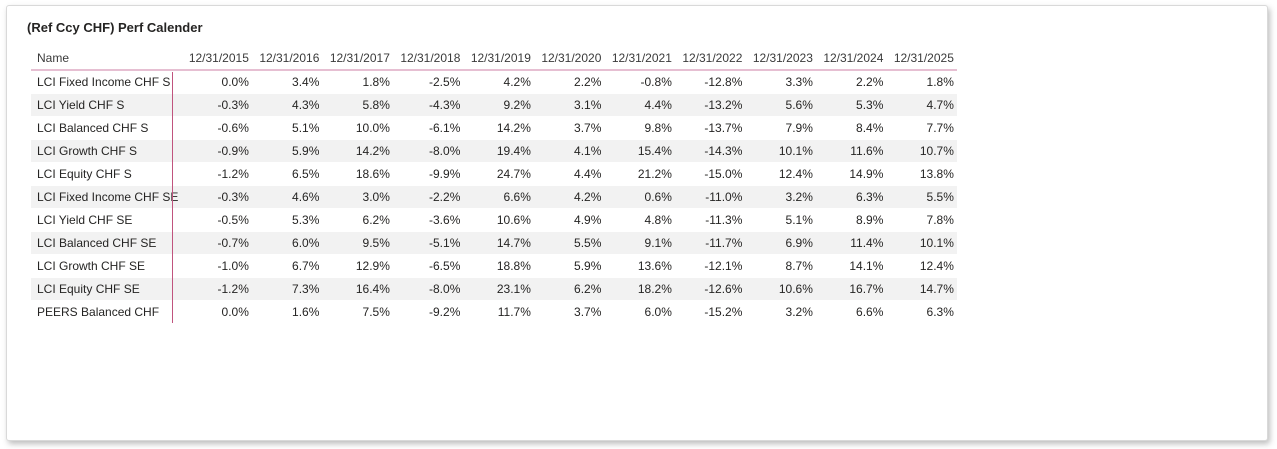  What do you see at coordinates (287, 311) in the screenshot?
I see `value-cell: 1.6%` at bounding box center [287, 311].